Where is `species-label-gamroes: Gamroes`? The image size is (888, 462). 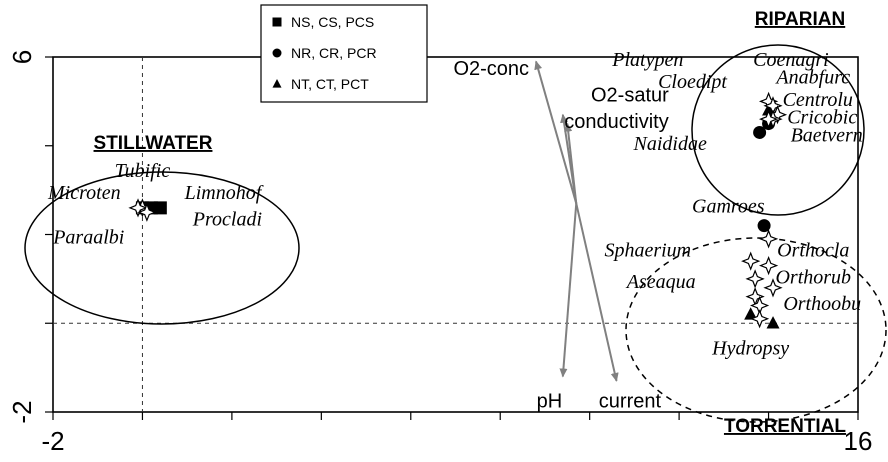 species-label-gamroes: Gamroes is located at coordinates (728, 206).